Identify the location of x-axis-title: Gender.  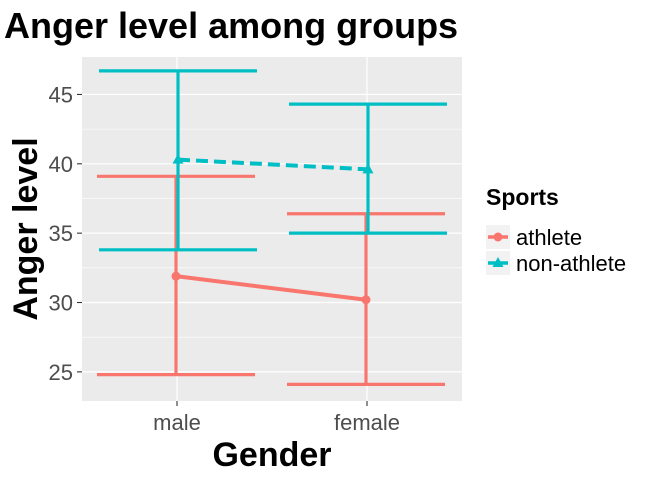
(271, 455).